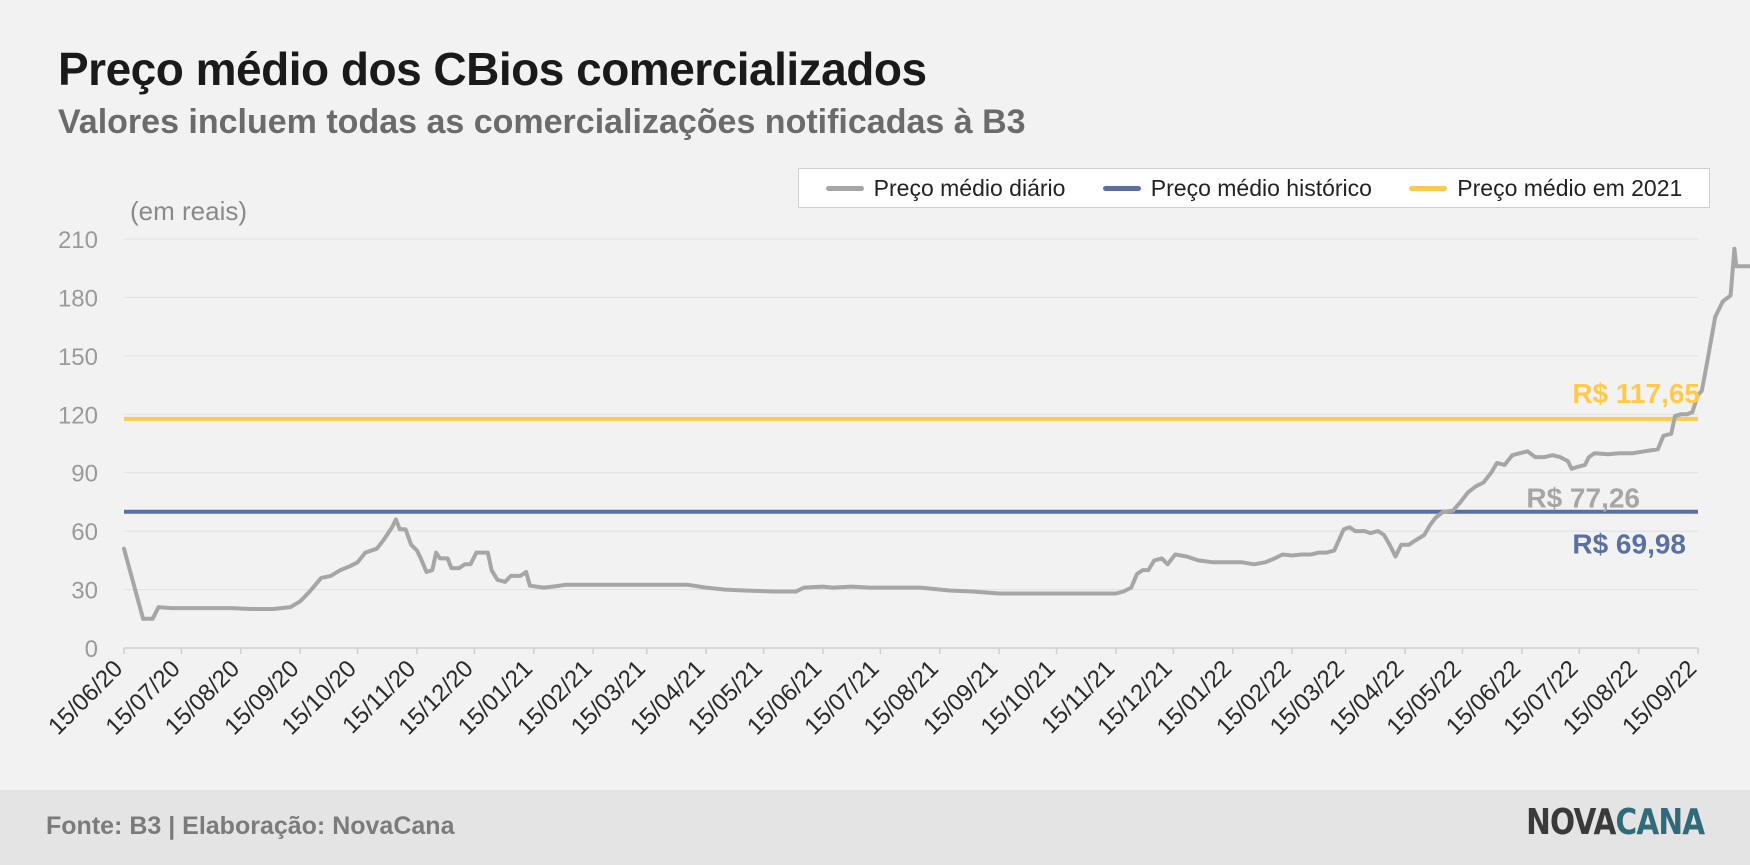 The height and width of the screenshot is (865, 1750). I want to click on legend-swatch-2021, so click(1428, 188).